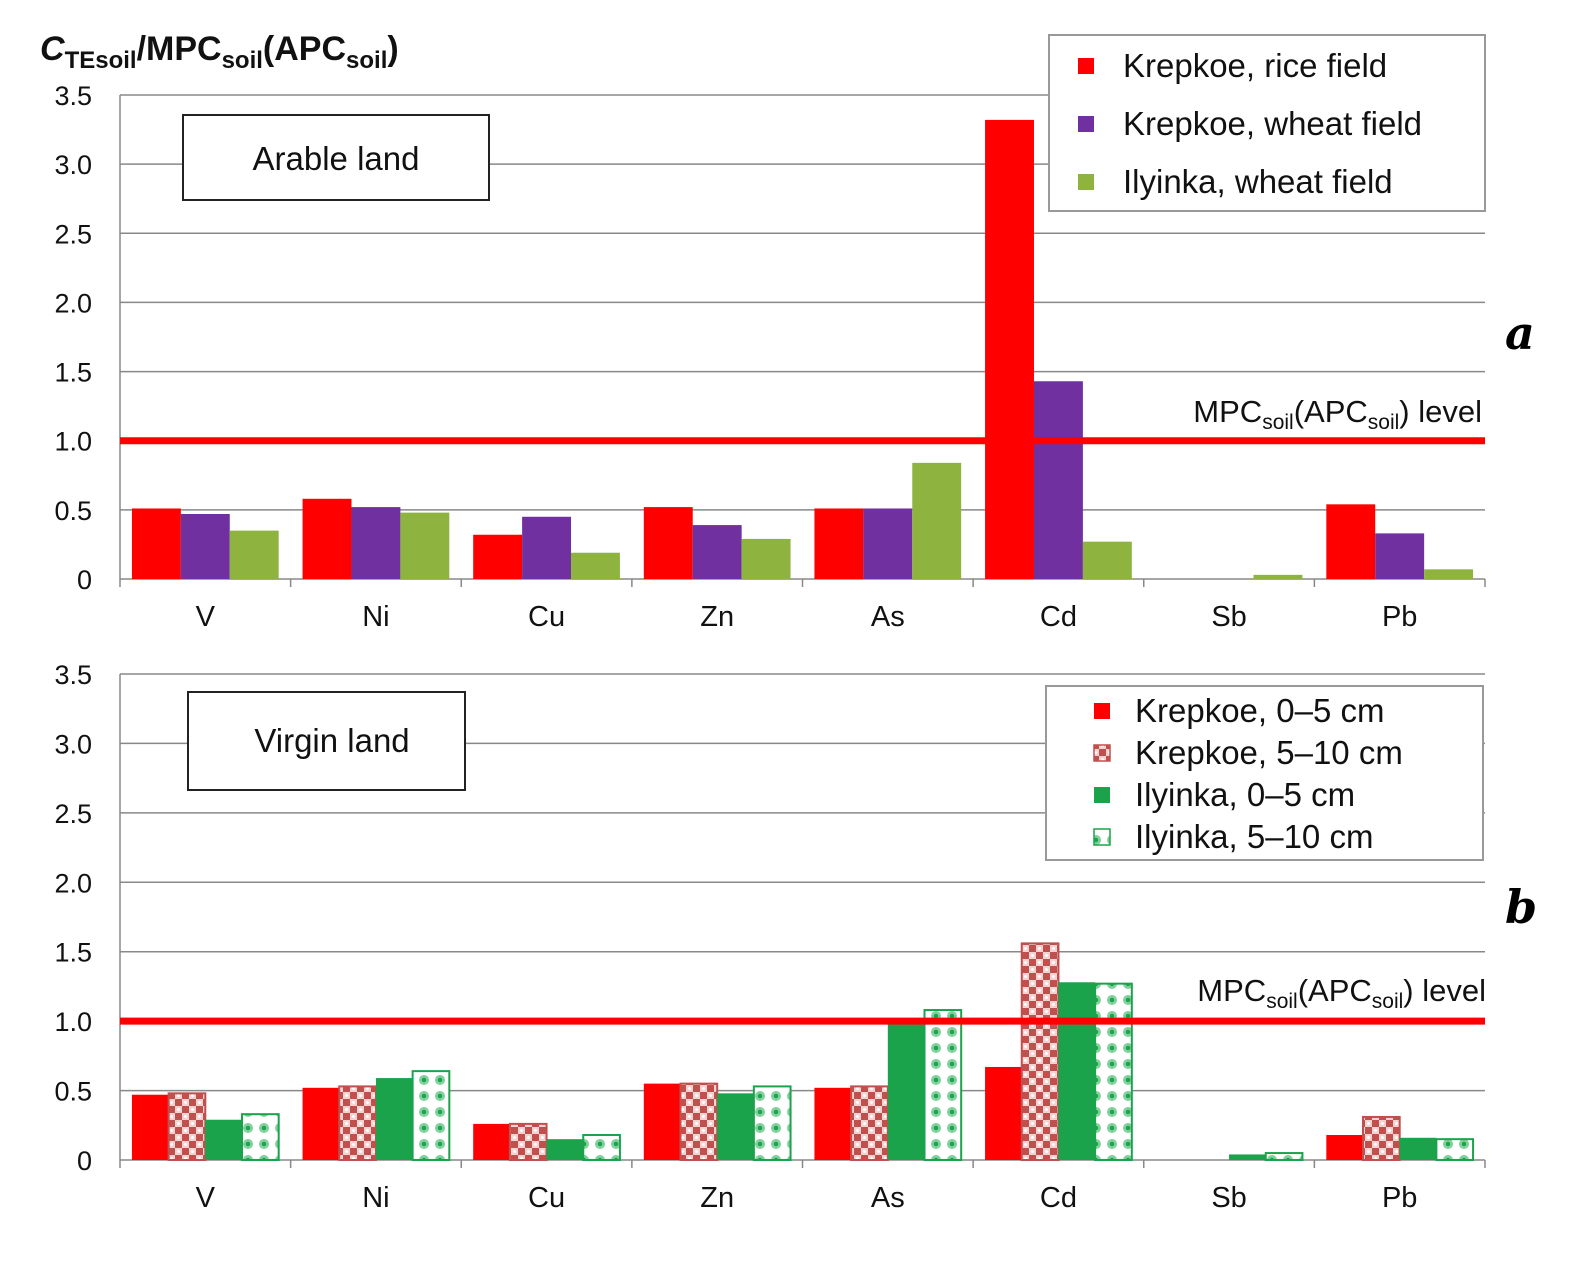 This screenshot has width=1594, height=1273. I want to click on y-title-part: C, so click(52, 49).